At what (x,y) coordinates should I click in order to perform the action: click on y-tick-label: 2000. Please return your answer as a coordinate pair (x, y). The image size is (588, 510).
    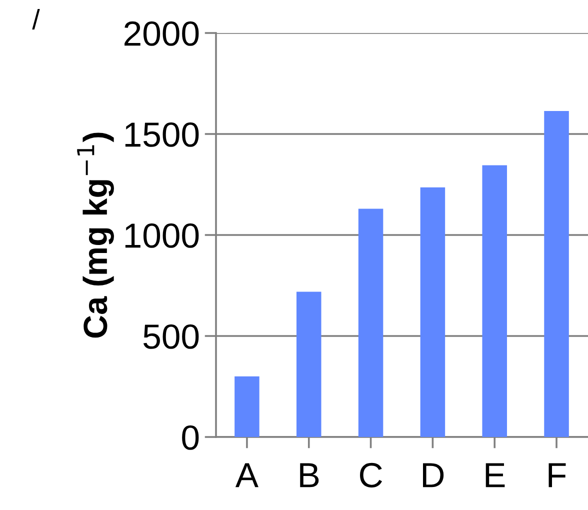
    Looking at the image, I should click on (161, 33).